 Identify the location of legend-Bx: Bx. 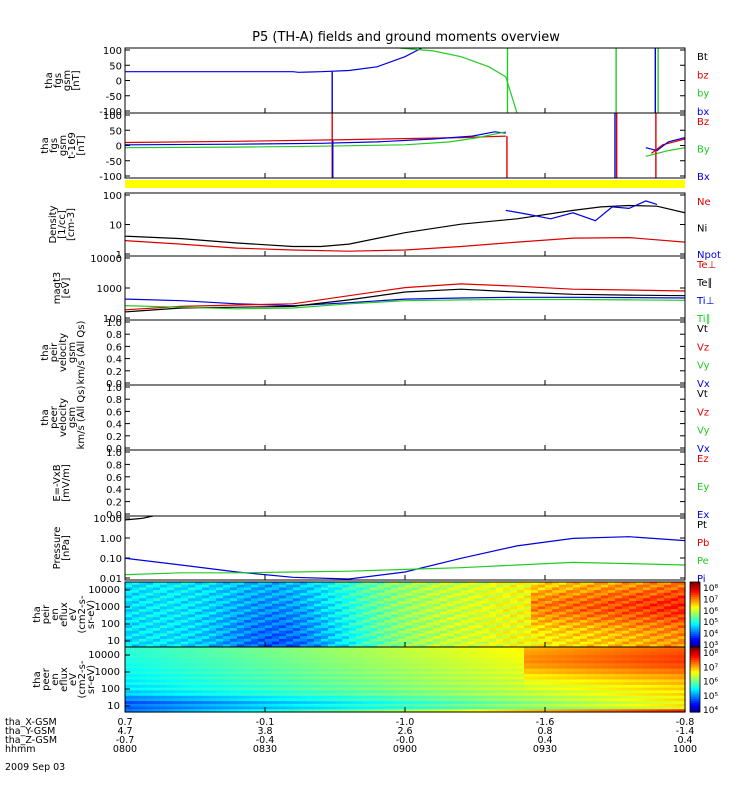
(703, 177).